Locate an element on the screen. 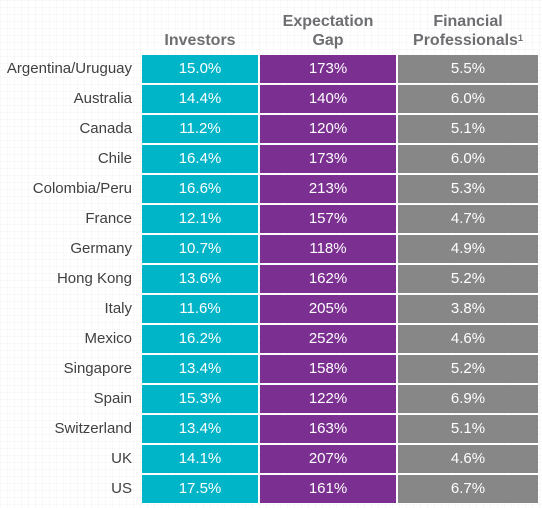  cell-investors: 16.6% is located at coordinates (200, 189).